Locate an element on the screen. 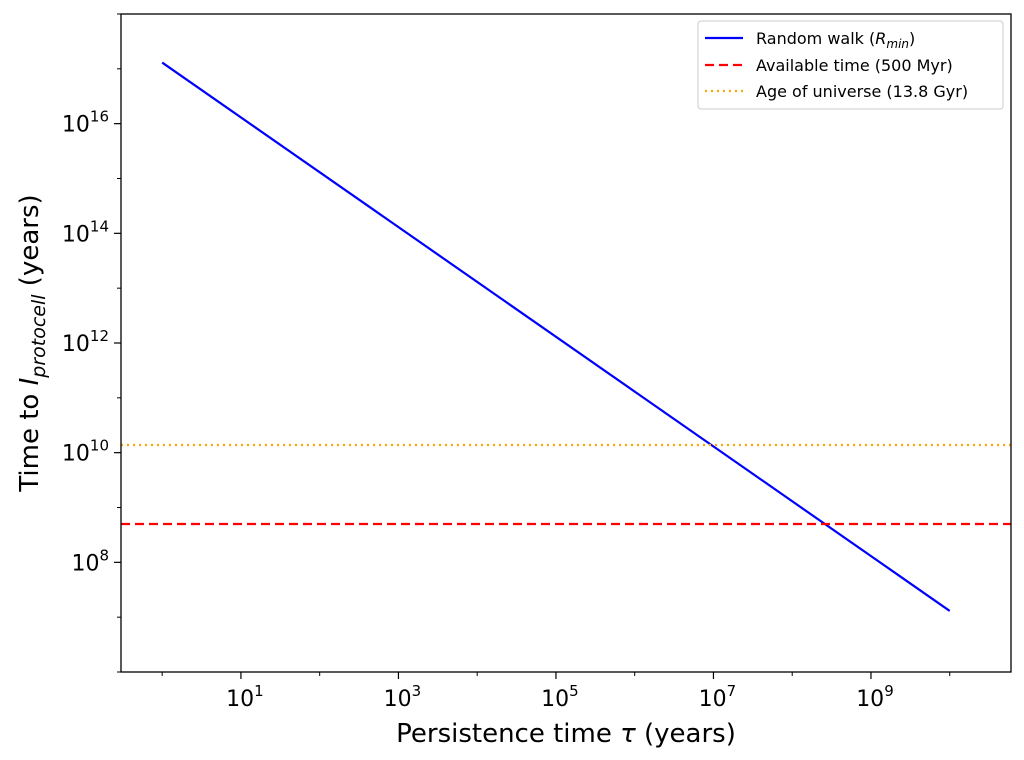 This screenshot has height=760, width=1024. legend-label-random-walk: Random walk (Rmin) is located at coordinates (835, 40).